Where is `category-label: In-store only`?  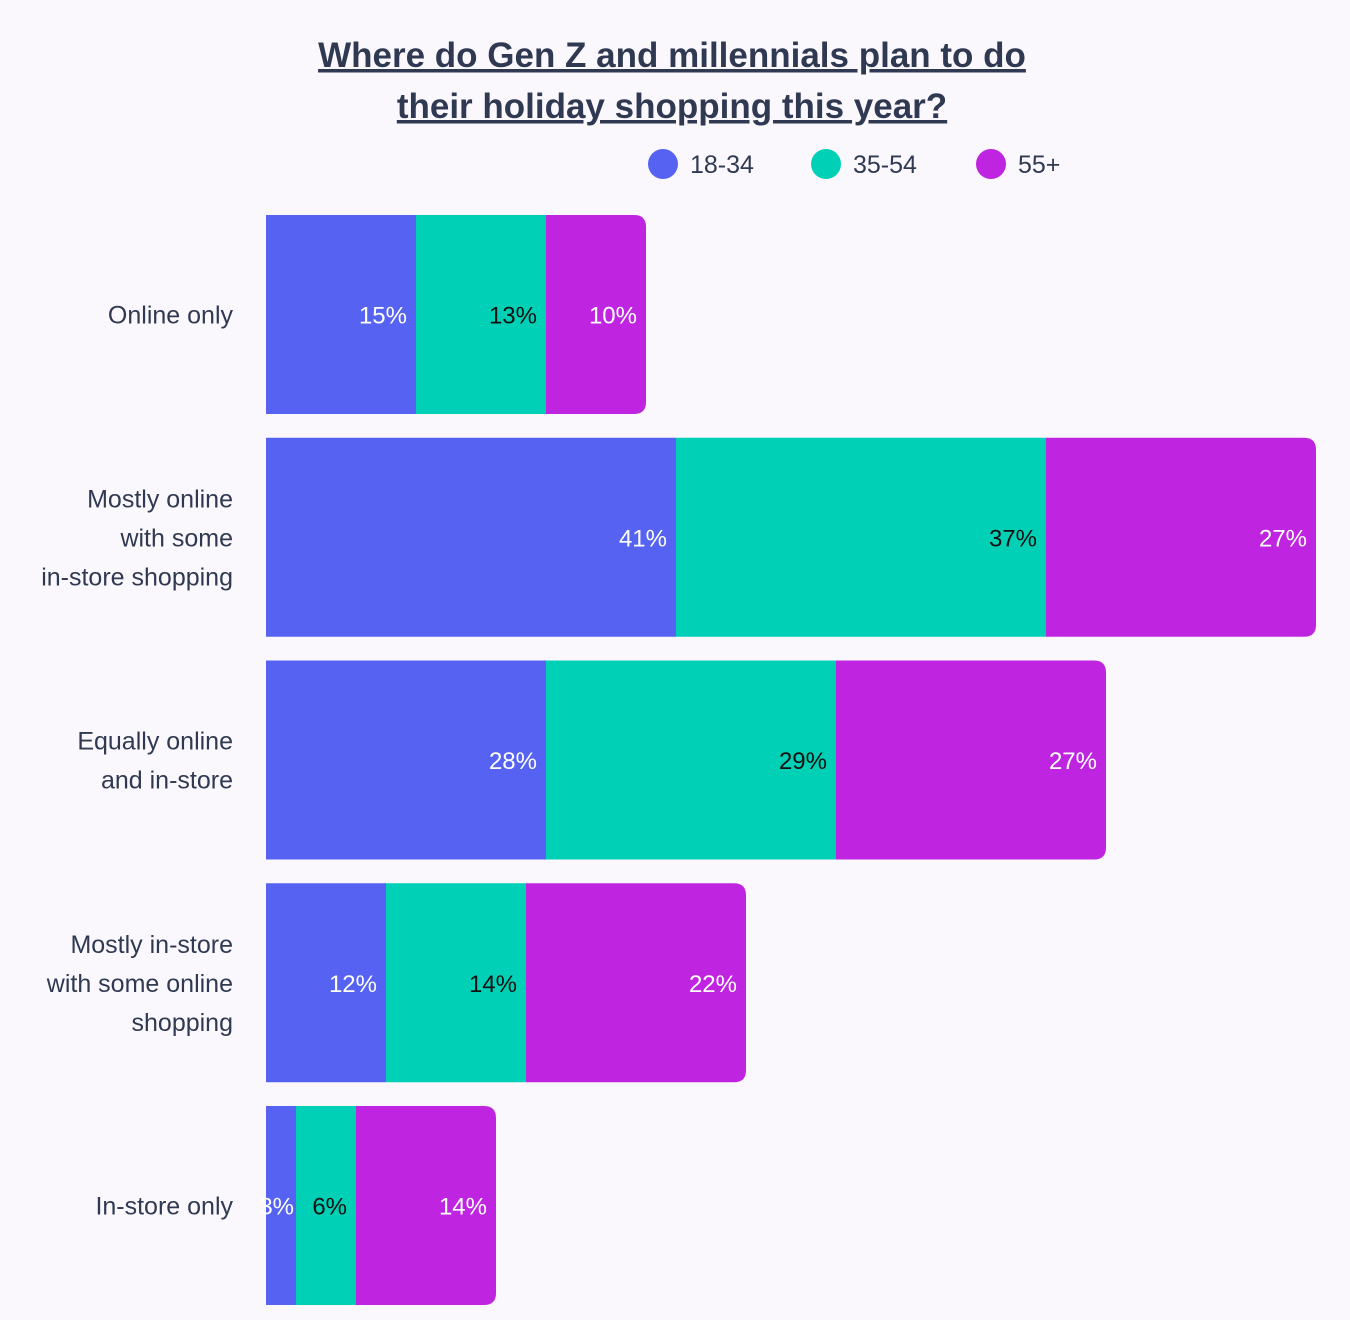
category-label: In-store only is located at coordinates (164, 1207).